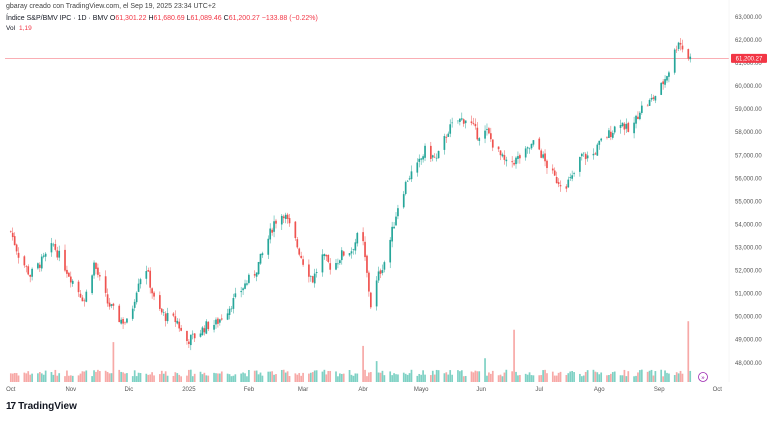  I want to click on goto-realtime-circle, so click(703, 377).